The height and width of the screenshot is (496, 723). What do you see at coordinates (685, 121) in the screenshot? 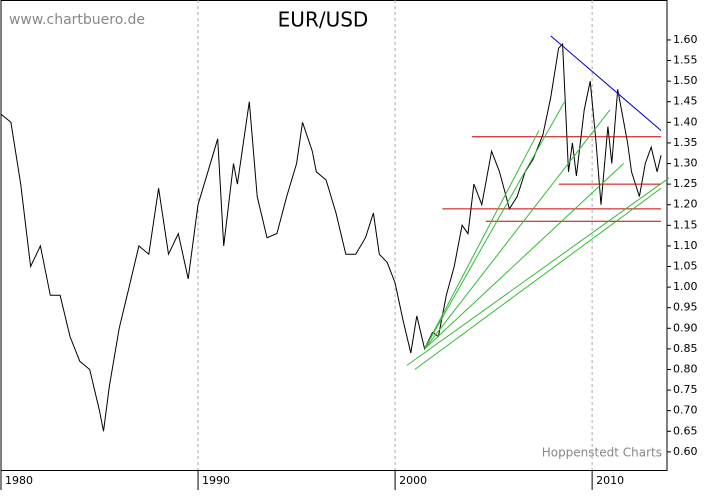
I see `y-tick-label: 1.40` at bounding box center [685, 121].